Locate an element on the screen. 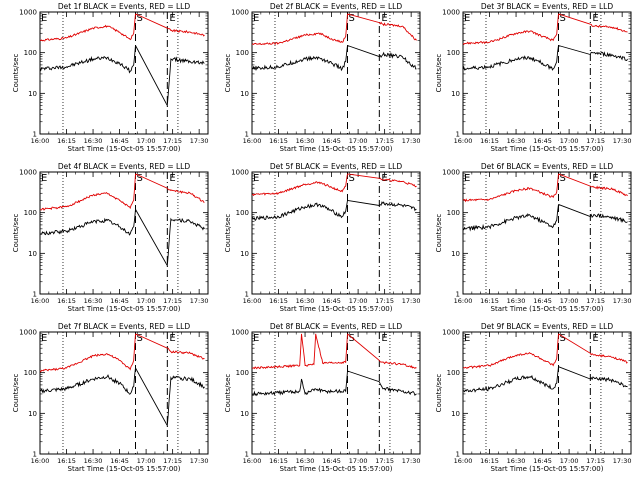 This screenshot has width=640, height=480. panel-title: Det 1f BLACK = Events, RED = LLD is located at coordinates (124, 6).